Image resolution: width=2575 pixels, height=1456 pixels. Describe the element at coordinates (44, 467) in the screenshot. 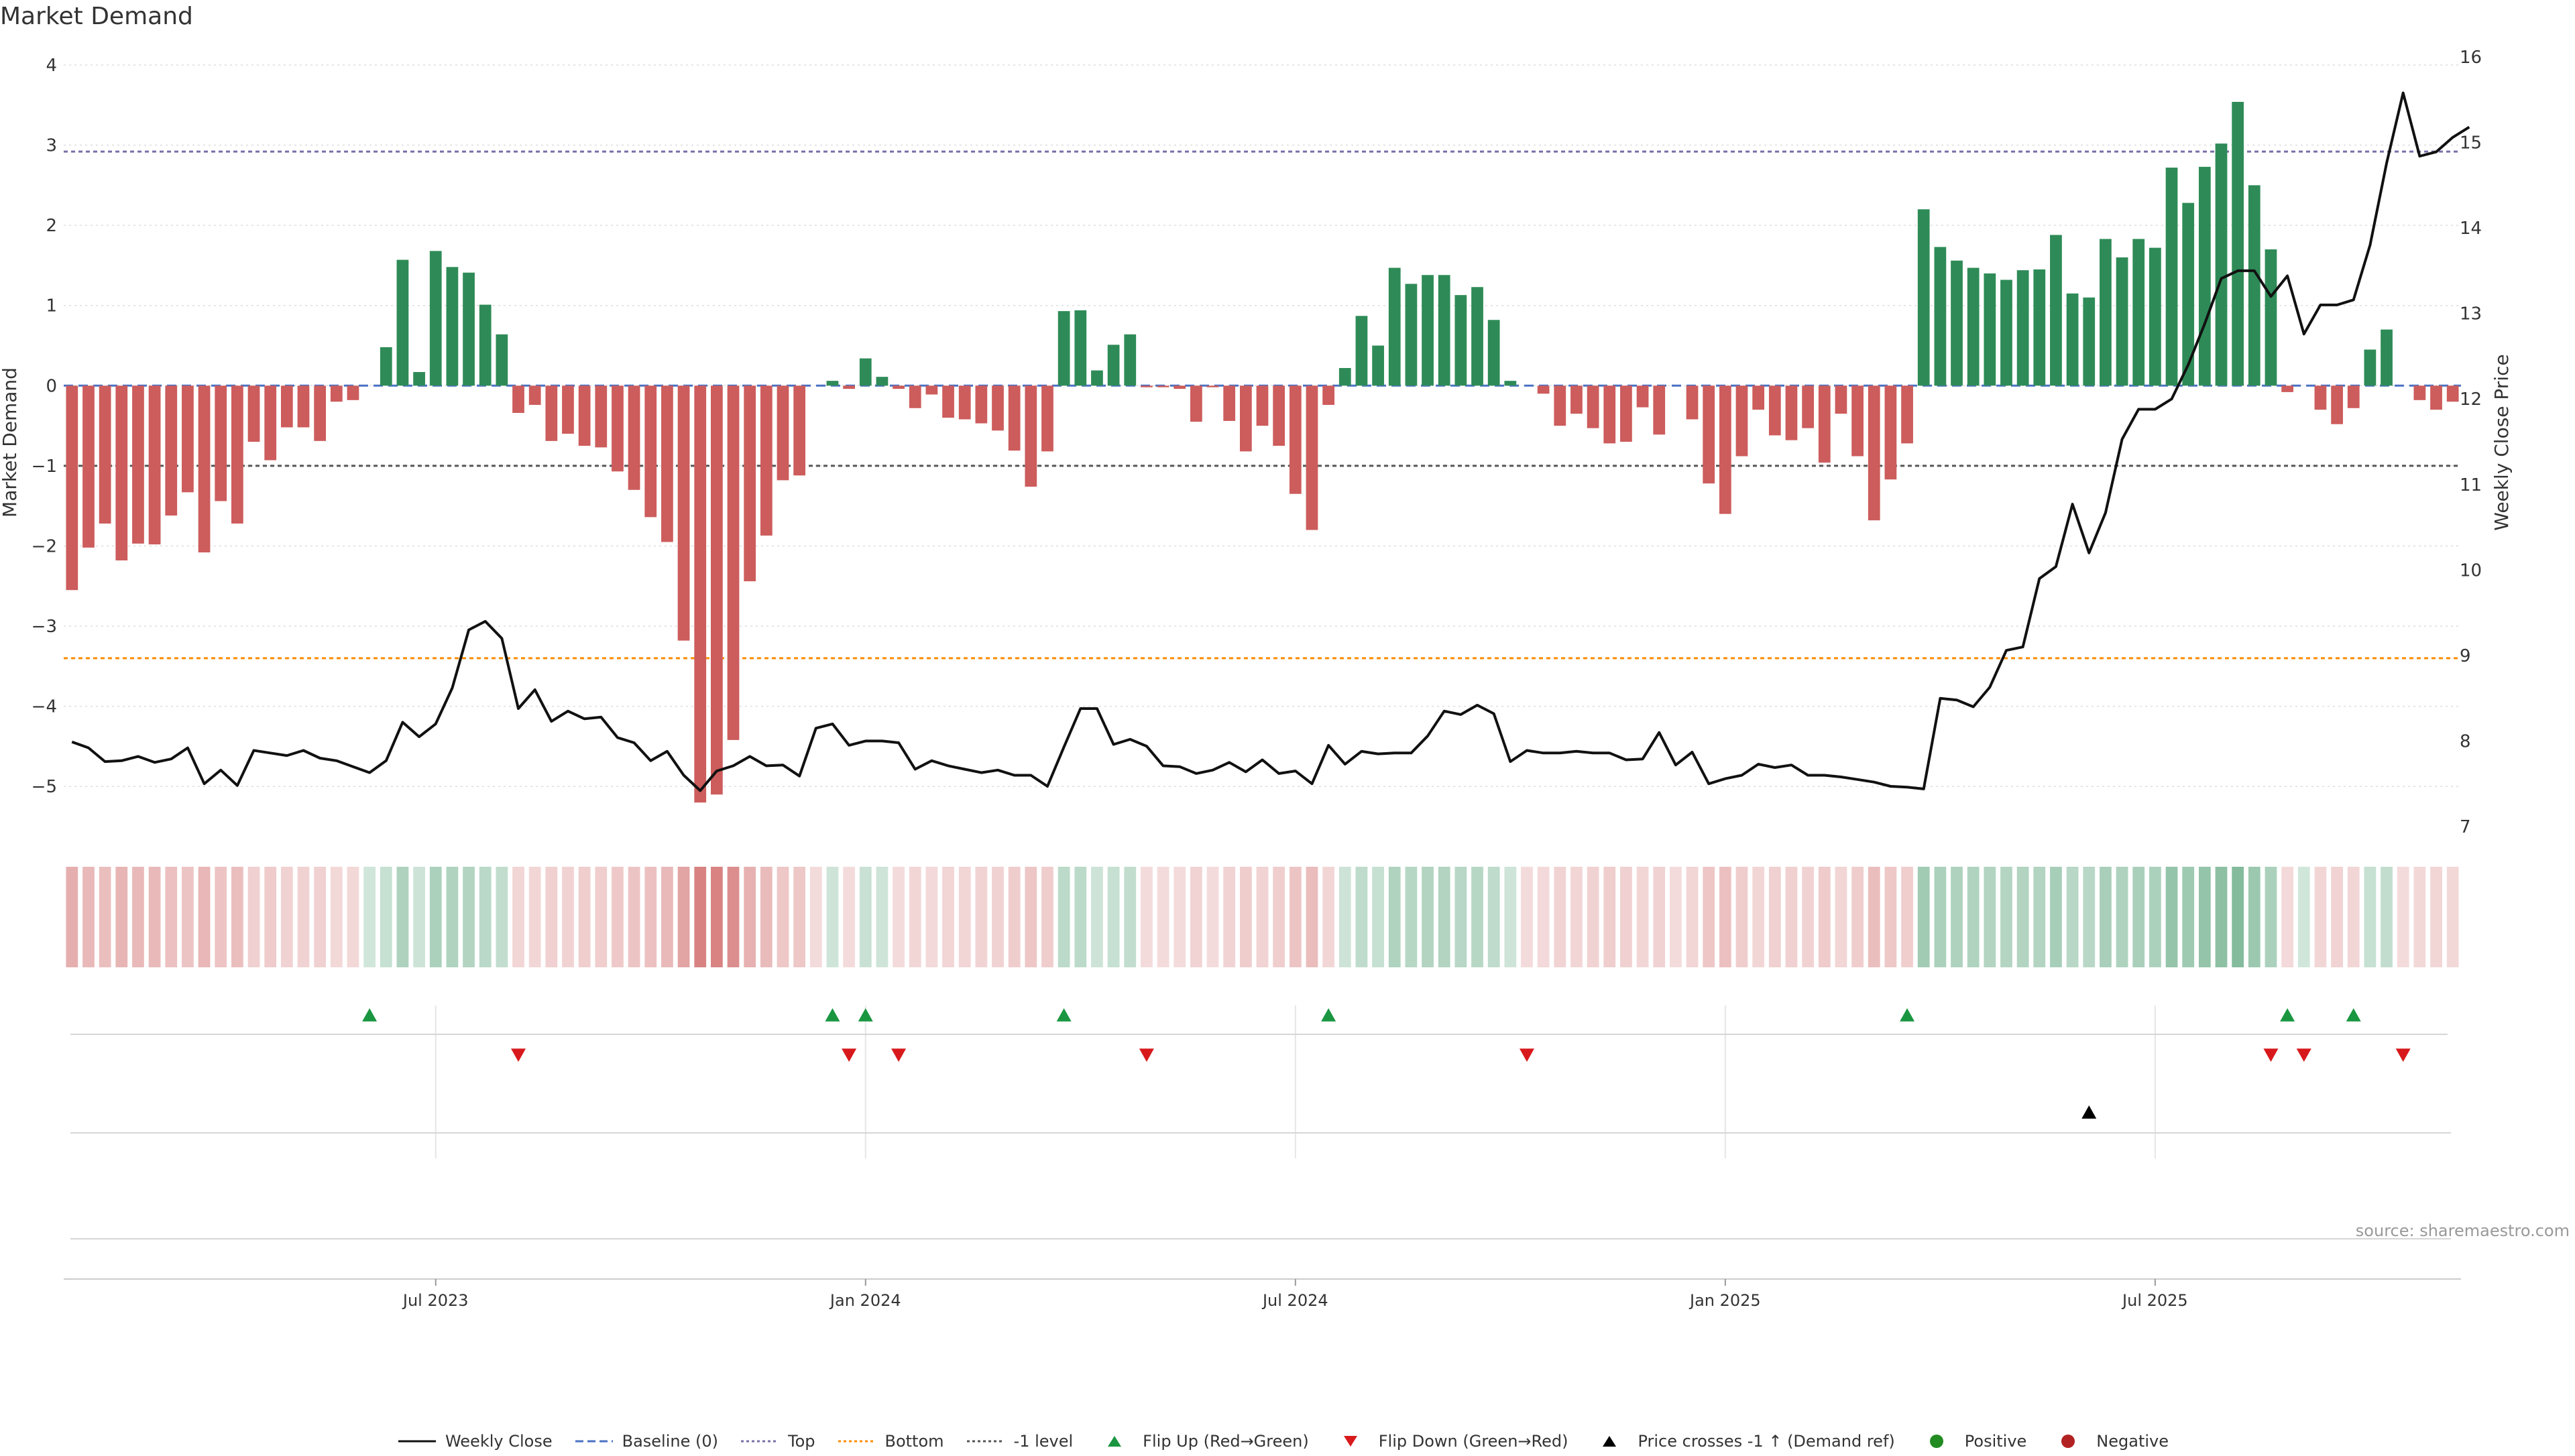

I see `y-tick-label: −1` at that location.